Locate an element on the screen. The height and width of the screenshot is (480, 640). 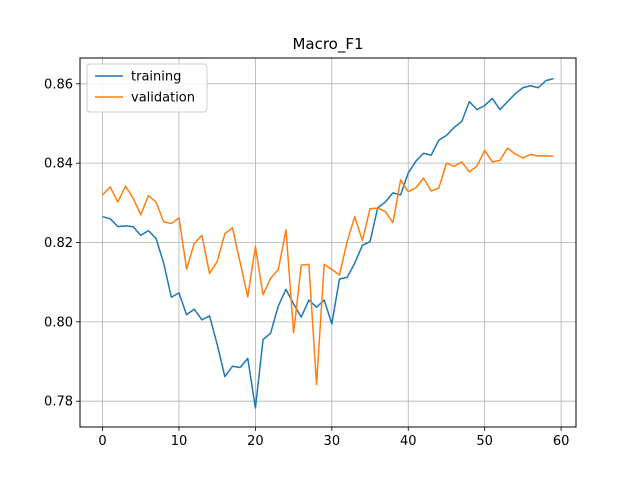
y-tick-label: 0.80 is located at coordinates (58, 322).